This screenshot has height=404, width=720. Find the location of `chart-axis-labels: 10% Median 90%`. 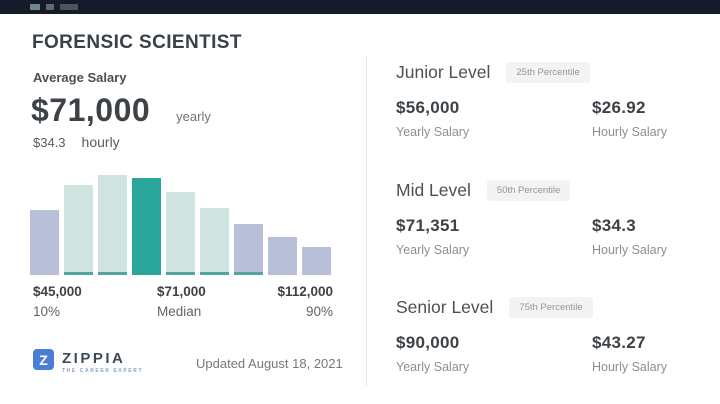

chart-axis-labels: 10% Median 90% is located at coordinates (183, 312).